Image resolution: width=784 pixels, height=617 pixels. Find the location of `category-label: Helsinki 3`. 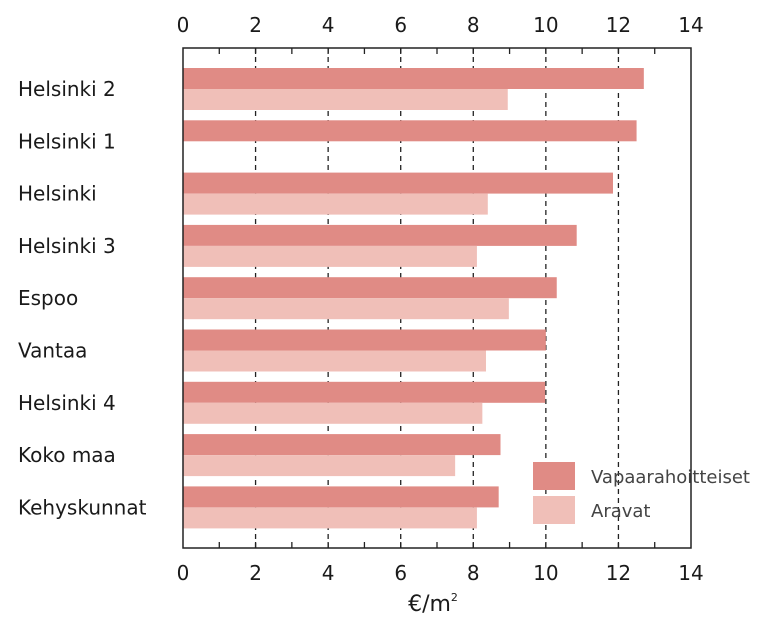

category-label: Helsinki 3 is located at coordinates (67, 246).